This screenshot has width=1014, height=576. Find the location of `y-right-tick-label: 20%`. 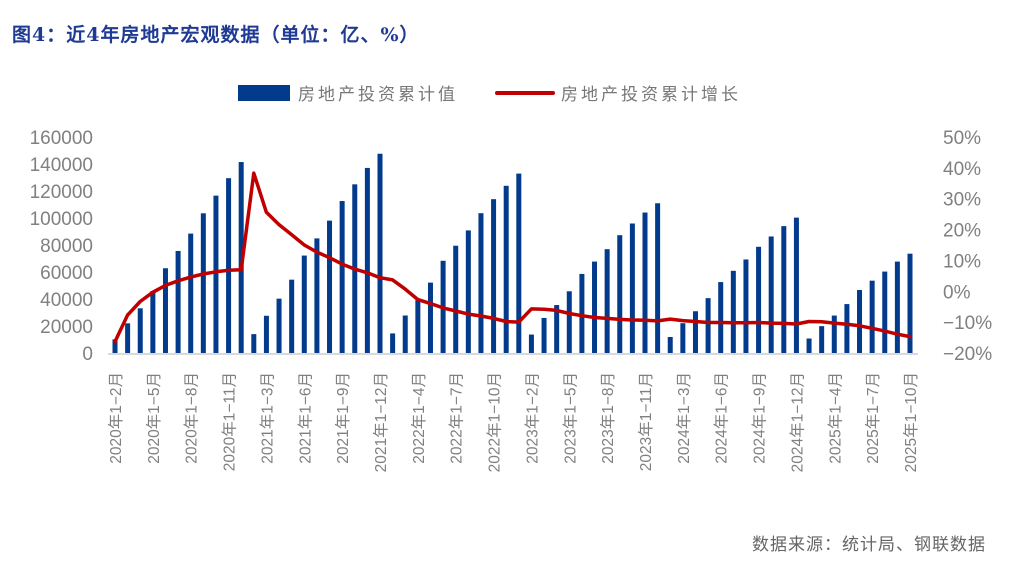

y-right-tick-label: 20% is located at coordinates (962, 231).